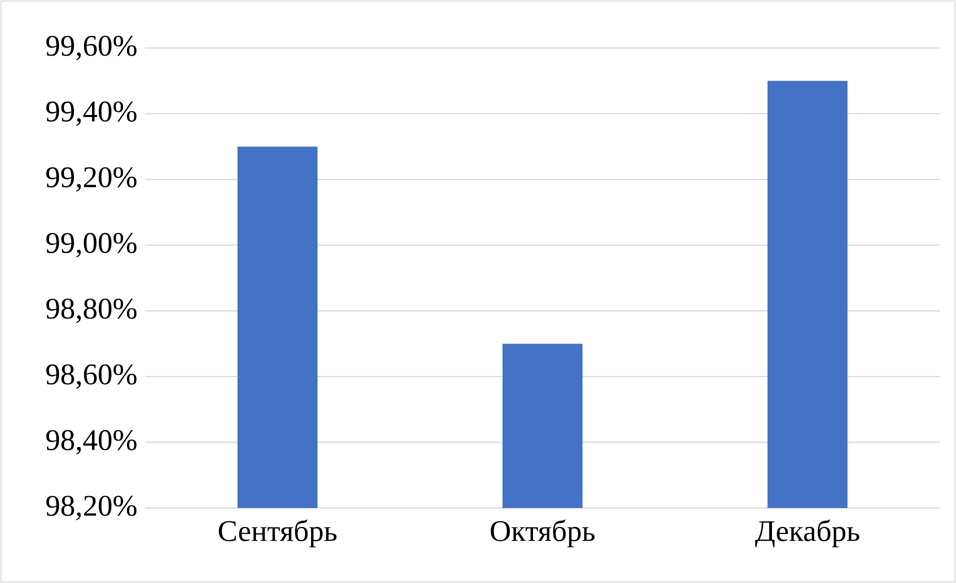  I want to click on y-tick-label: 98,20%, so click(91, 508).